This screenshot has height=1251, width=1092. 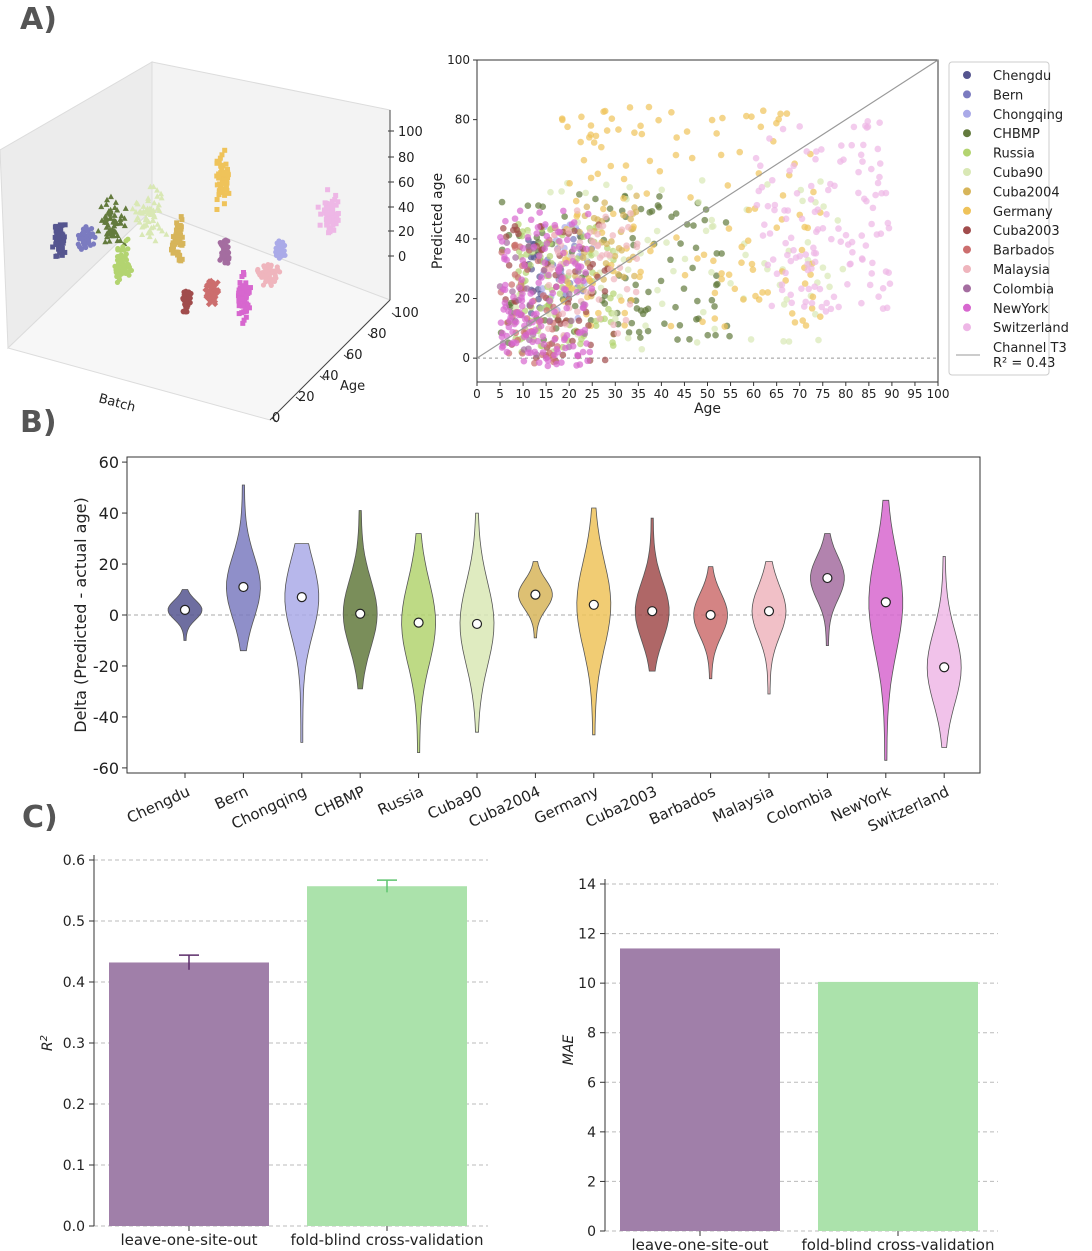 What do you see at coordinates (967, 249) in the screenshot?
I see `legend-marker` at bounding box center [967, 249].